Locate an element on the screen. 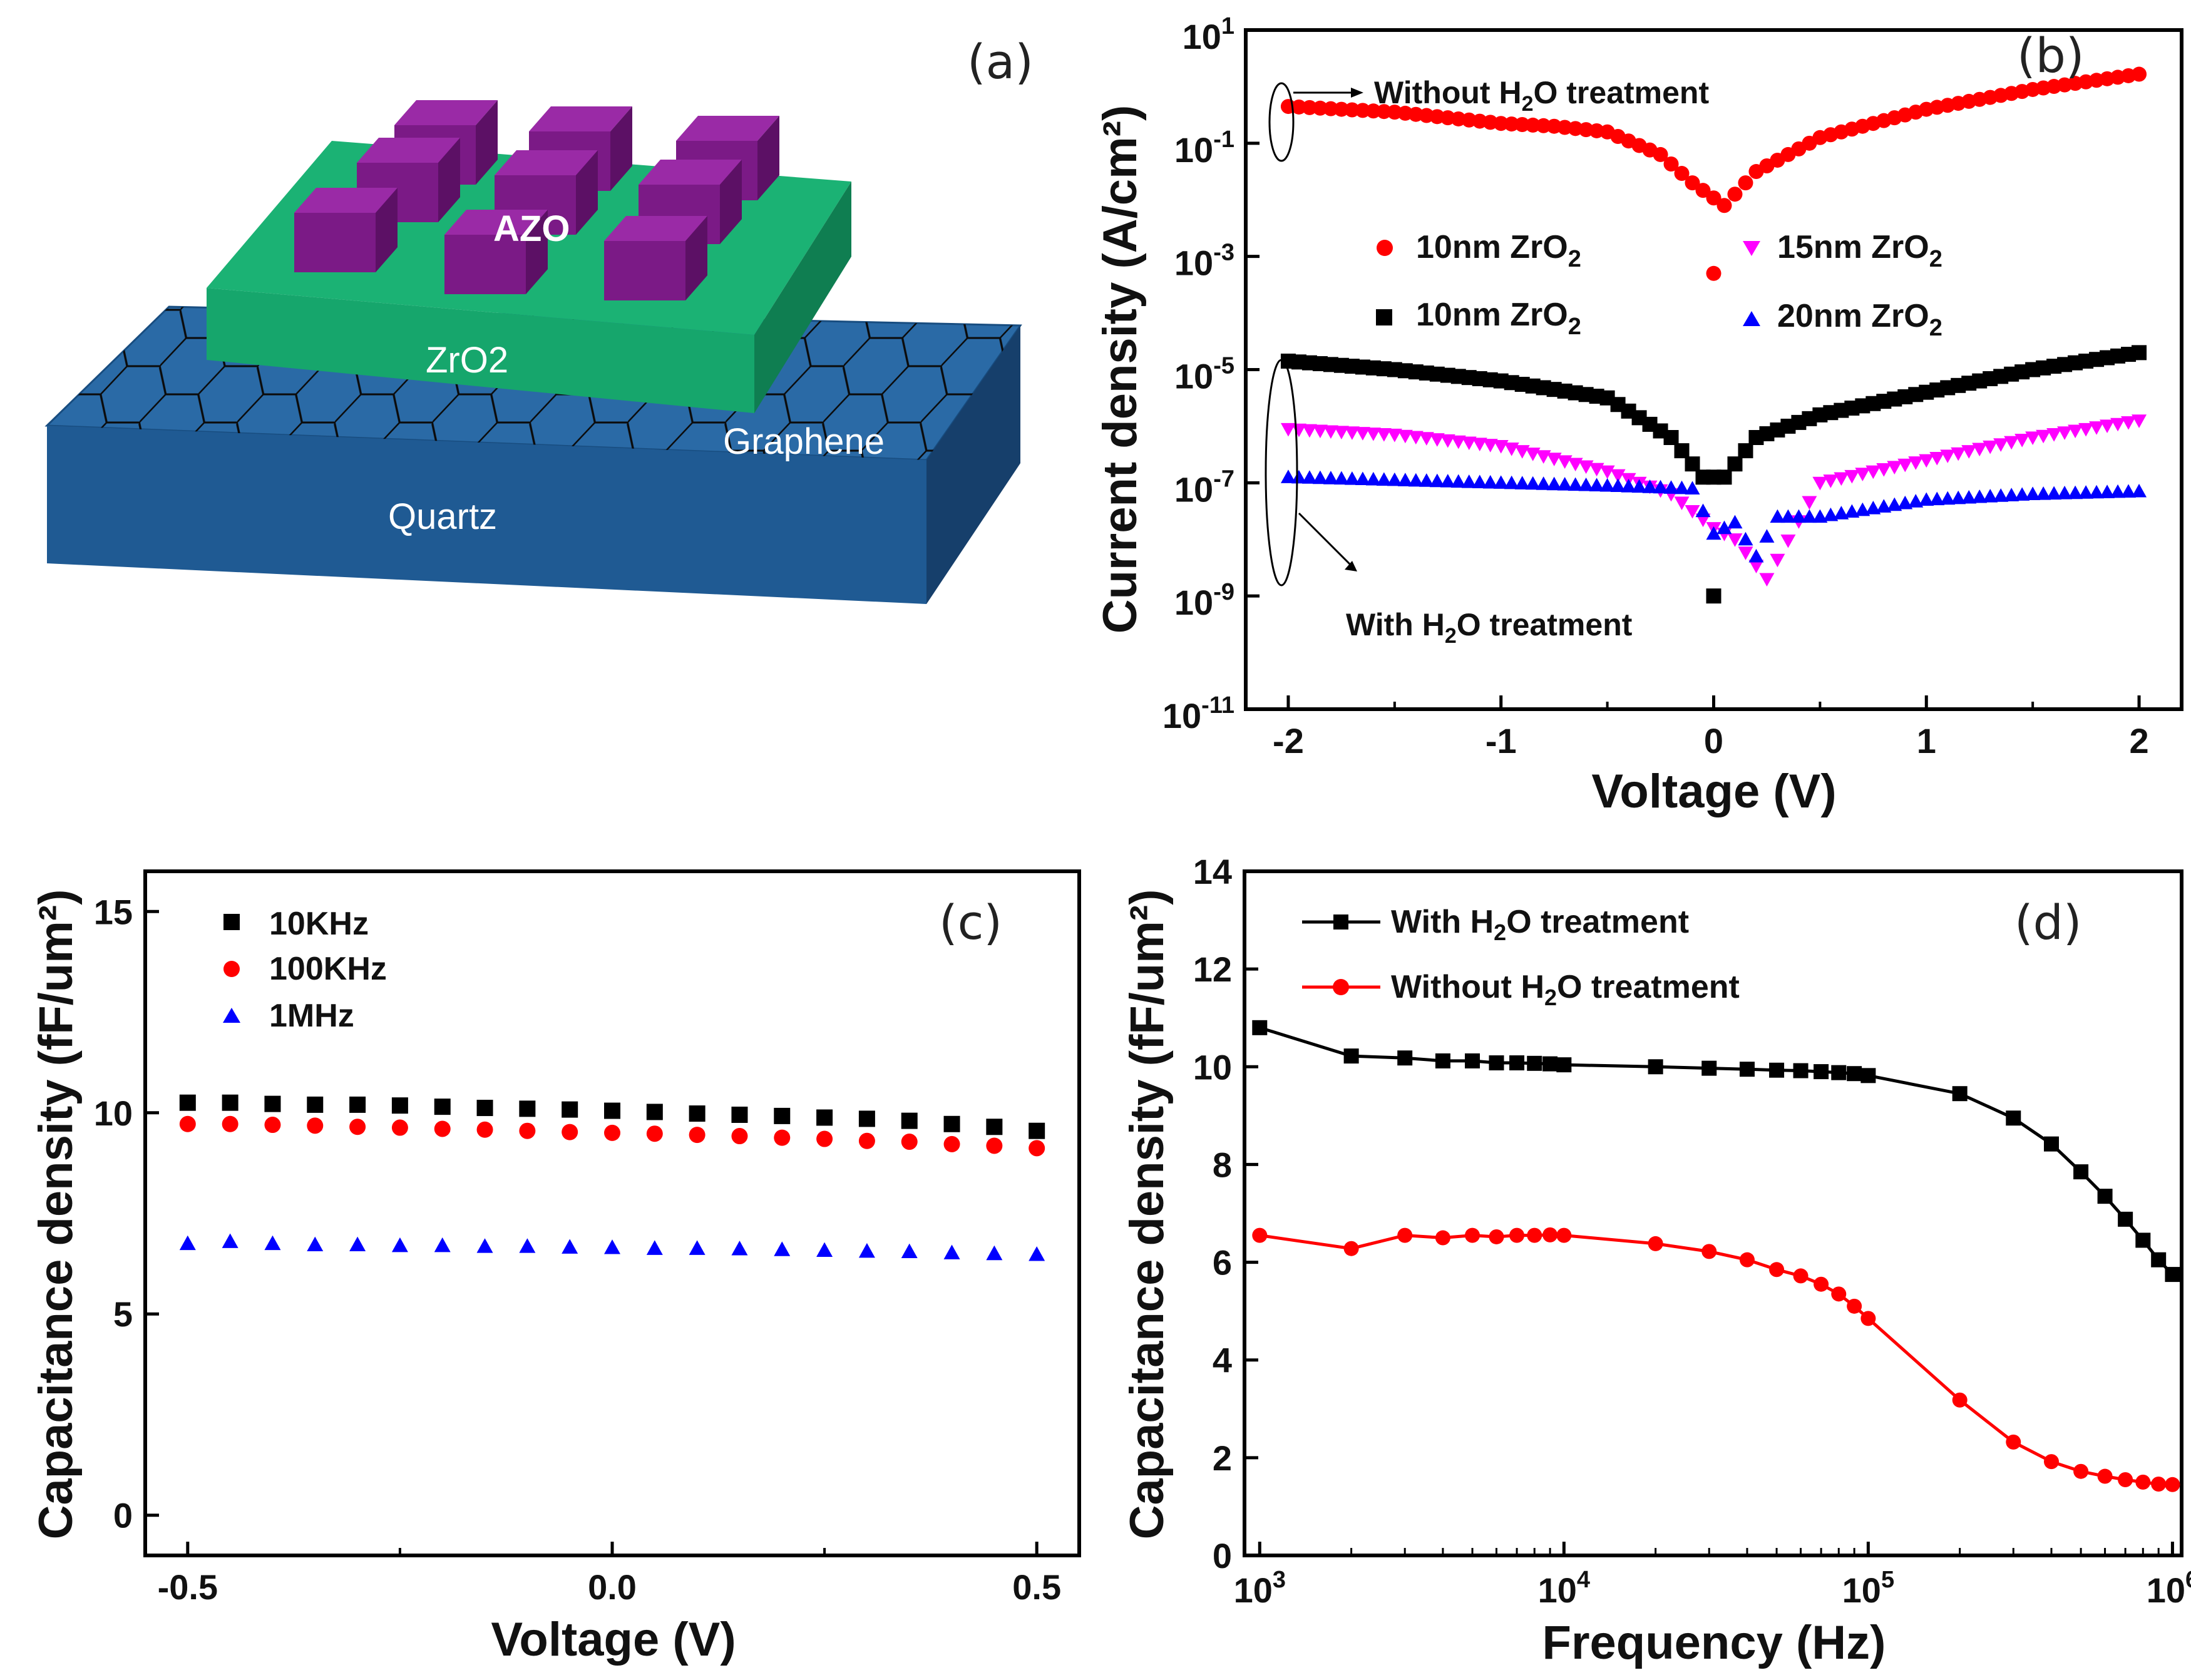 The width and height of the screenshot is (2191, 1680). legend-marker-without is located at coordinates (1341, 987).